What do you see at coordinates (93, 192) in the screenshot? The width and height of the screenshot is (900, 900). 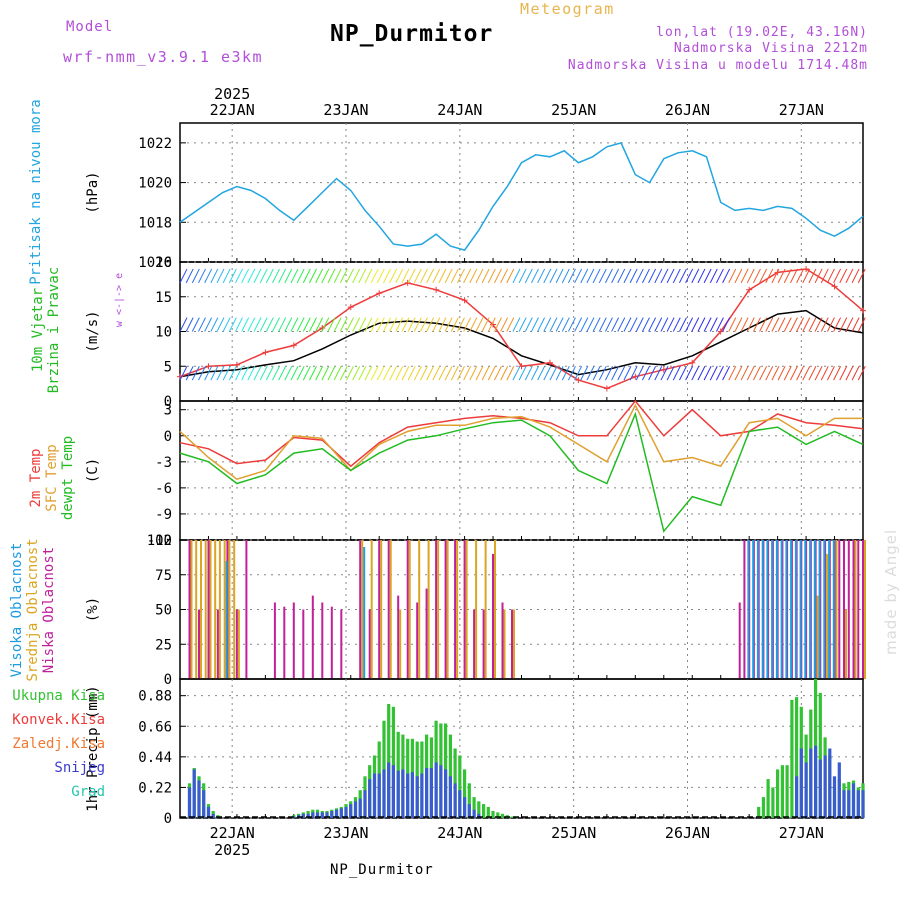 I see `y-axis-label: (hPa)` at bounding box center [93, 192].